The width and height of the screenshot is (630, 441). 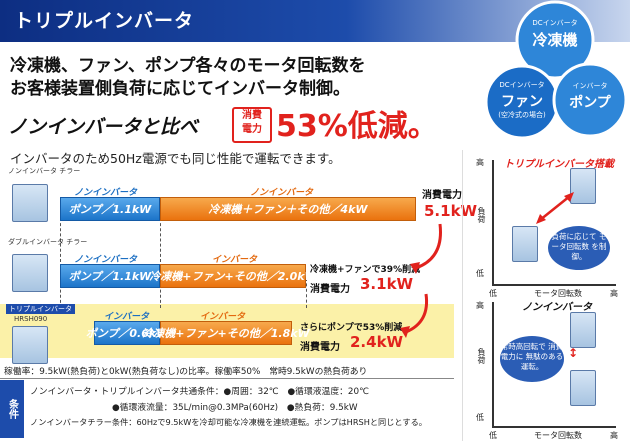 I want to click on power-badge: 消費 電力, so click(x=252, y=125).